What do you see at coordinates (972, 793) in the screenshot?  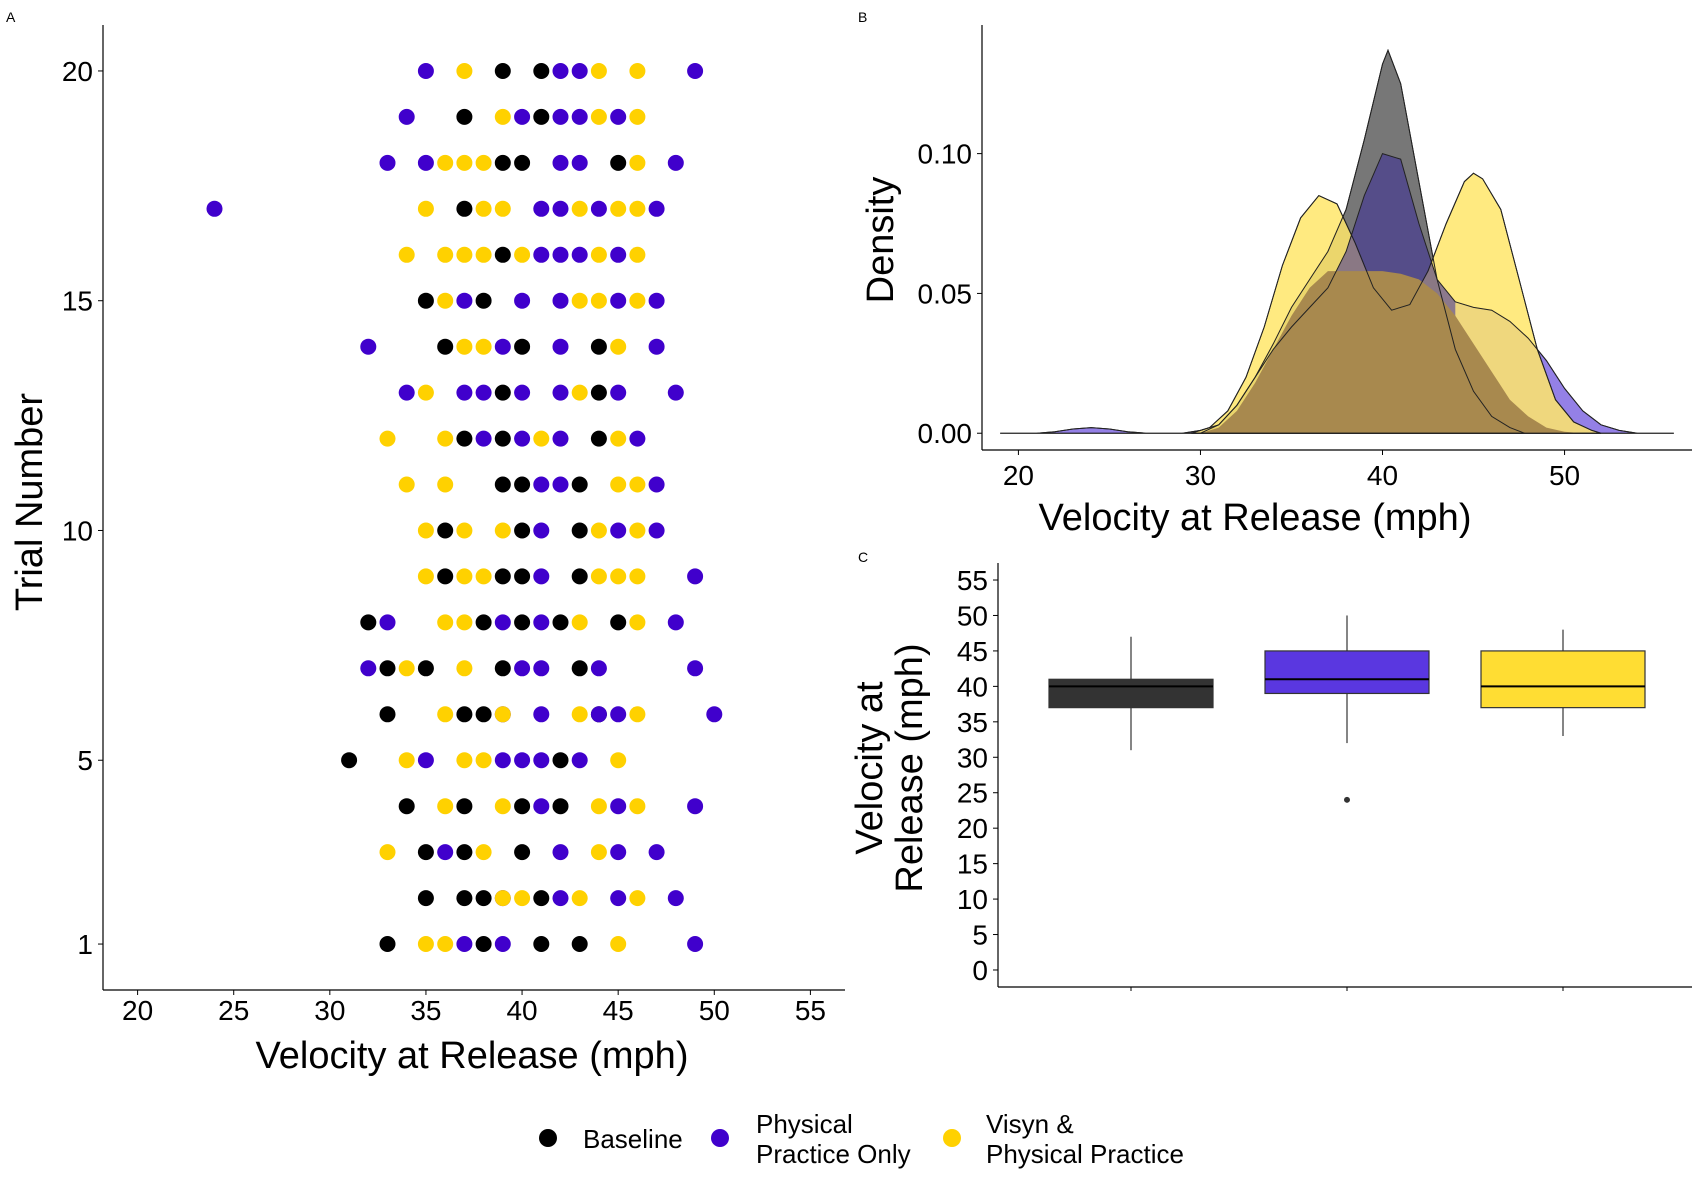 I see `panel-c-y-tick-label: 25` at bounding box center [972, 793].